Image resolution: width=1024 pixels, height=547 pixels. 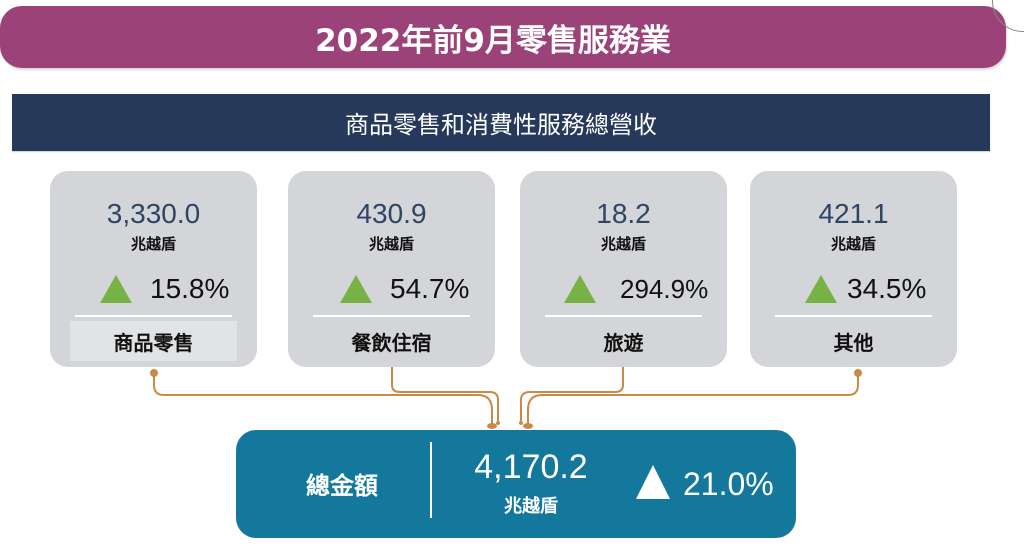 I want to click on growth-percent: 294.9%, so click(x=664, y=288).